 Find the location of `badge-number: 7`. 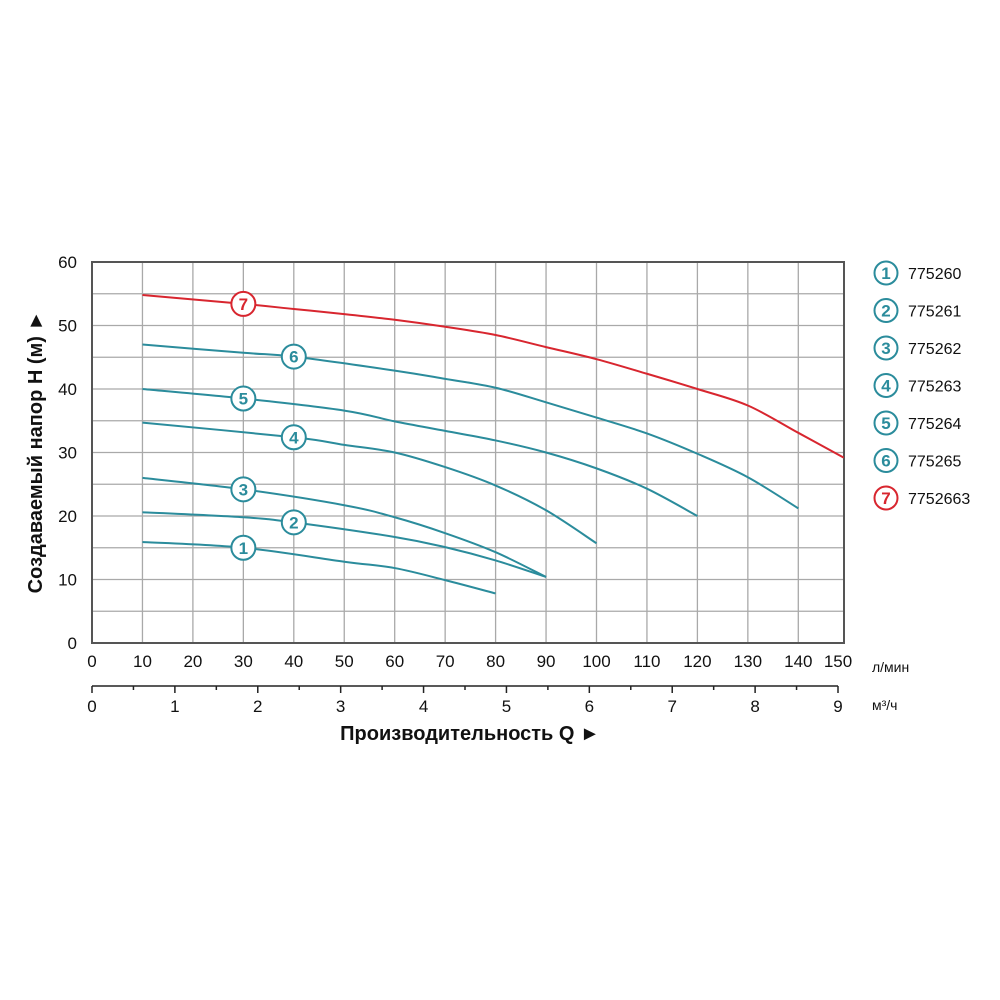

badge-number: 7 is located at coordinates (243, 304).